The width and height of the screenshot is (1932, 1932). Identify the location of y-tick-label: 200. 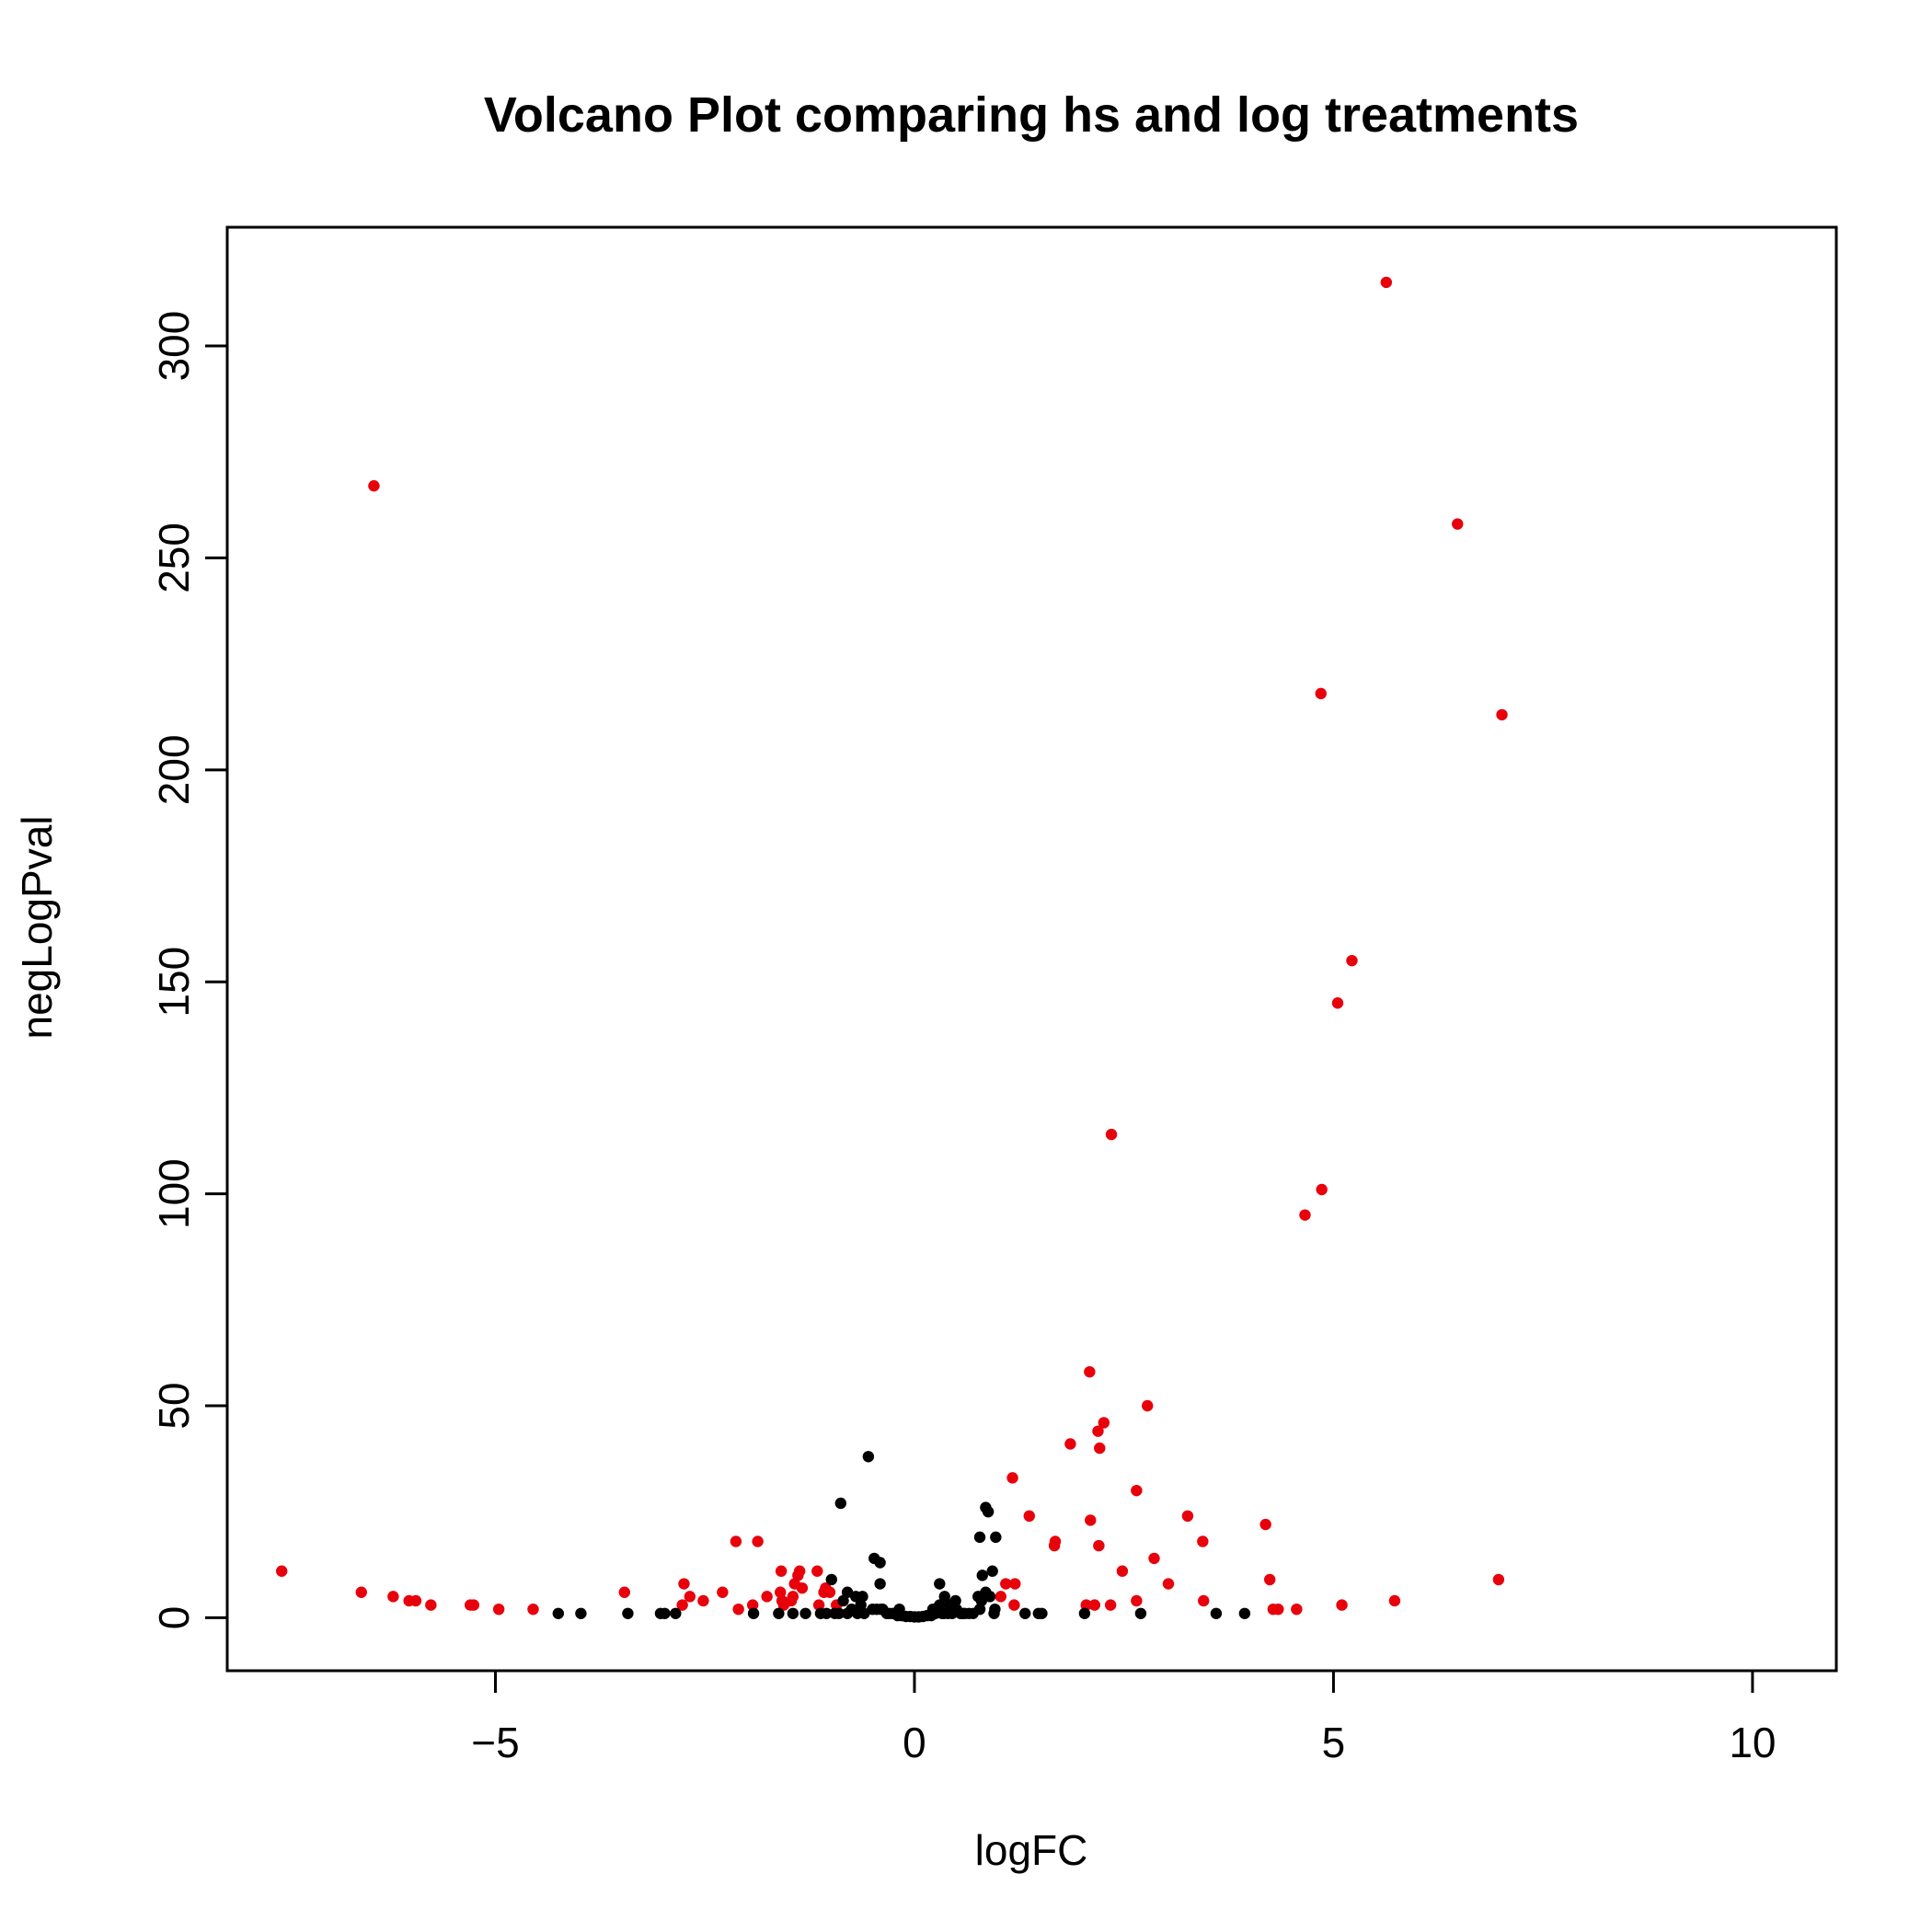
(174, 769).